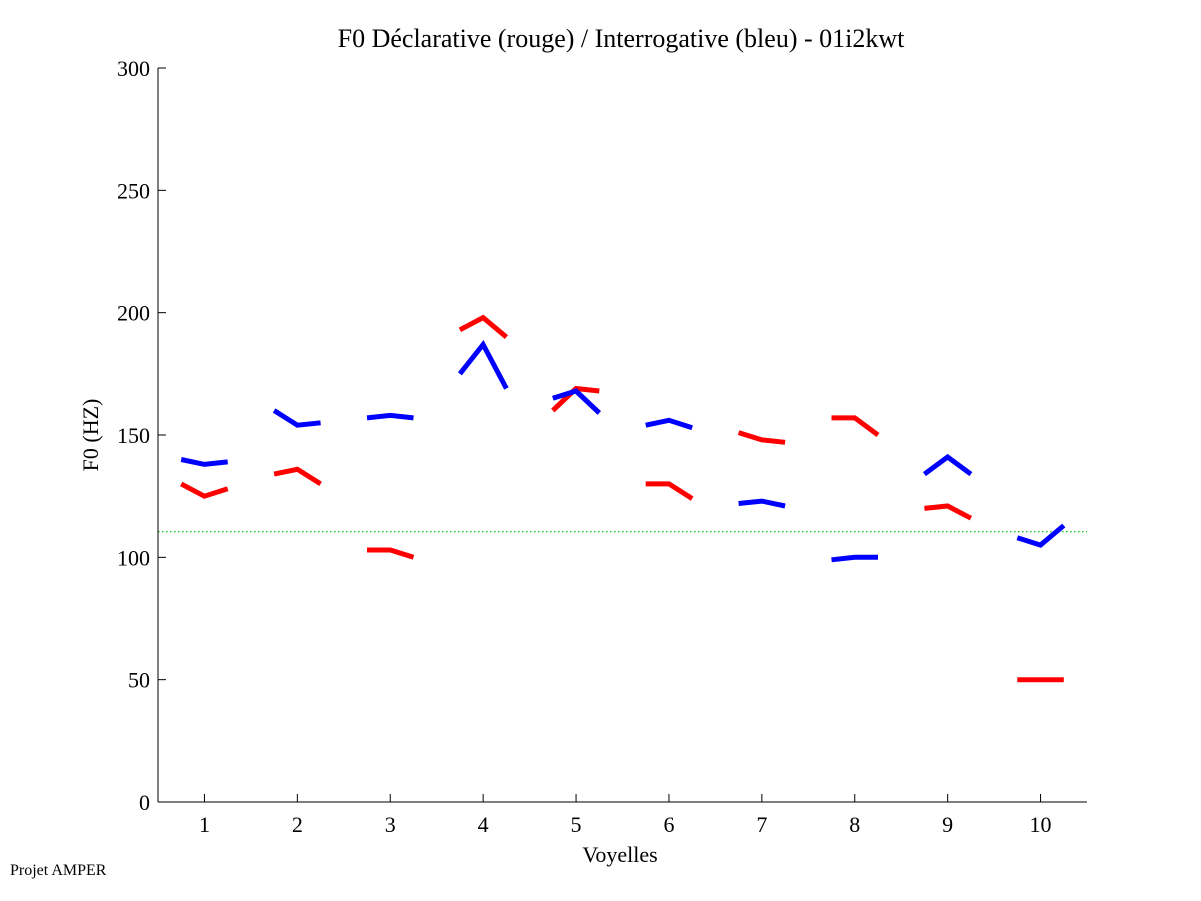  What do you see at coordinates (1041, 824) in the screenshot?
I see `x-tick-label: 10` at bounding box center [1041, 824].